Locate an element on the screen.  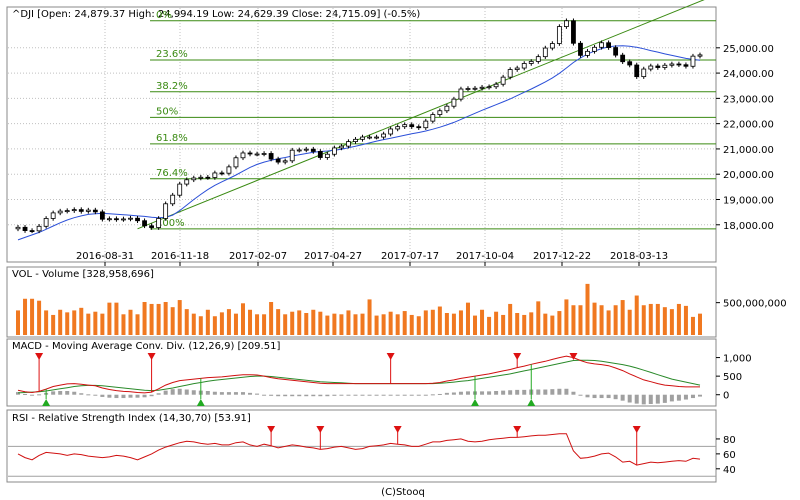
rsi-y-tick-label: 60 is located at coordinates (729, 455).